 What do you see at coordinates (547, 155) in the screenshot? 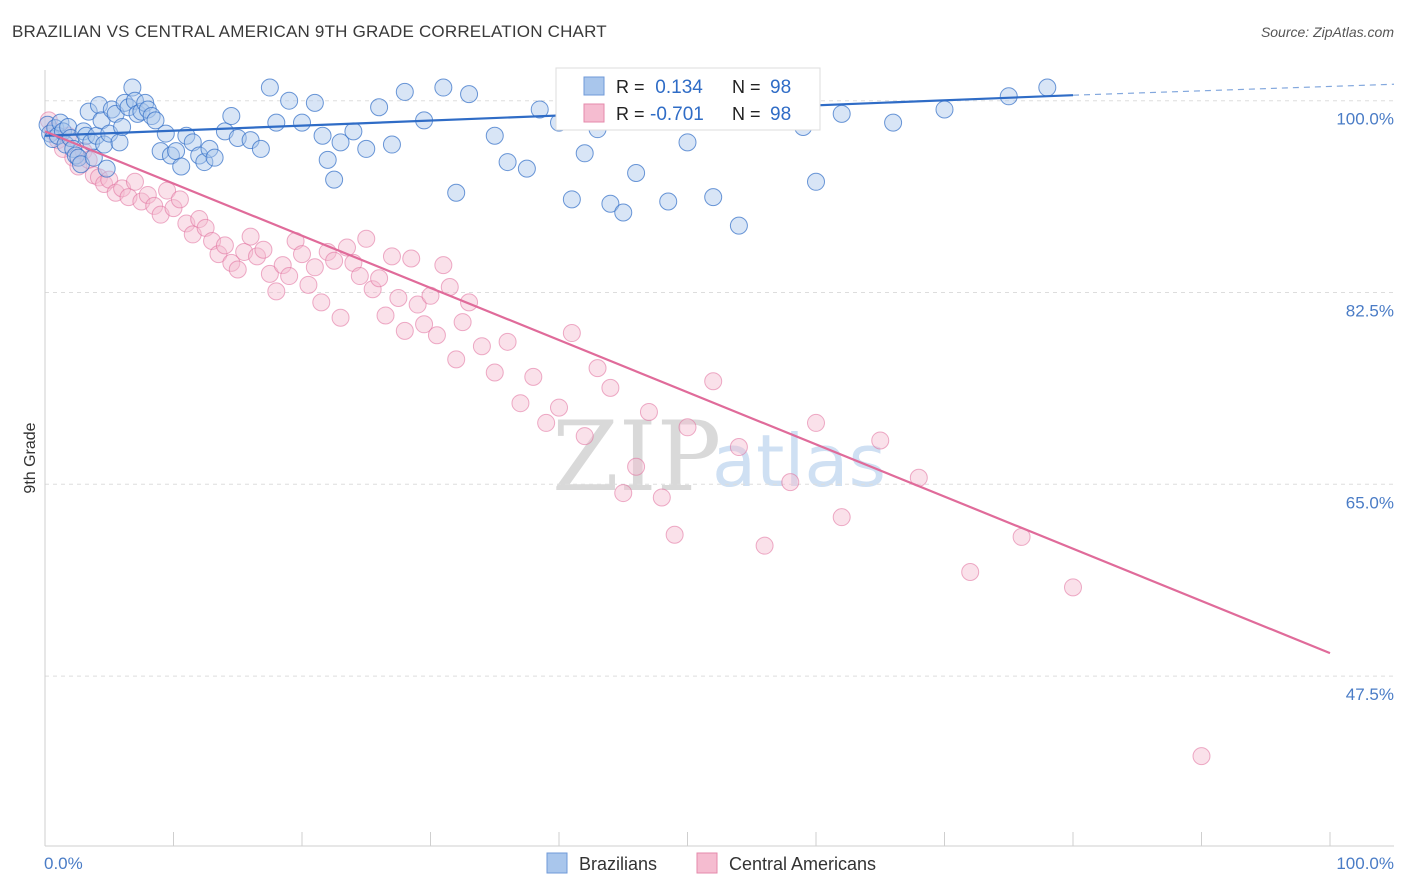
I see `brazilians-points` at bounding box center [547, 155].